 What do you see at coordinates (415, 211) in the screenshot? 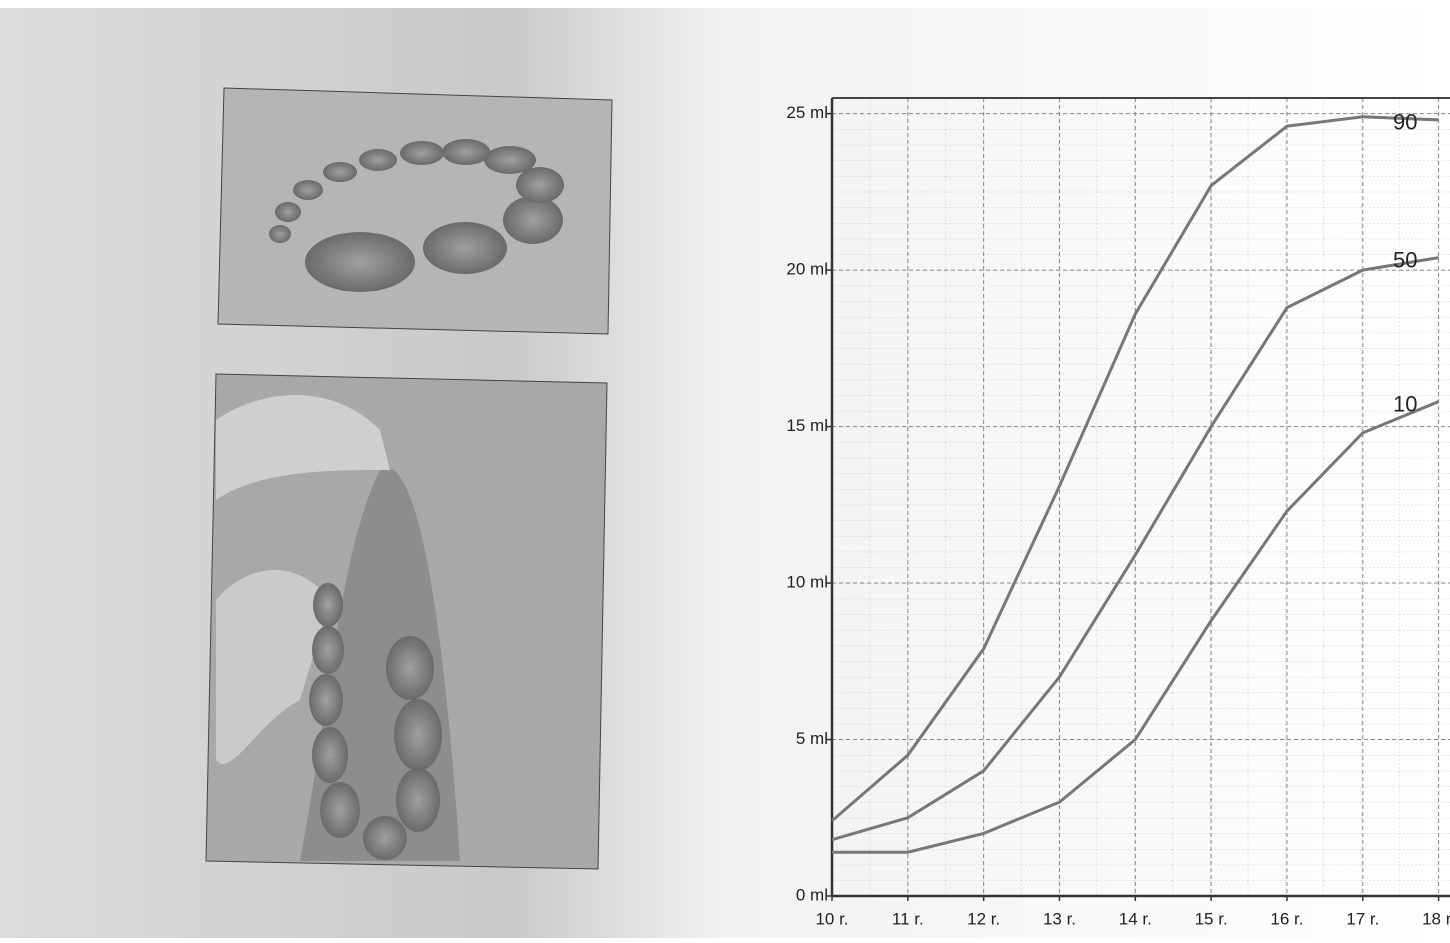
I see `photo-beads` at bounding box center [415, 211].